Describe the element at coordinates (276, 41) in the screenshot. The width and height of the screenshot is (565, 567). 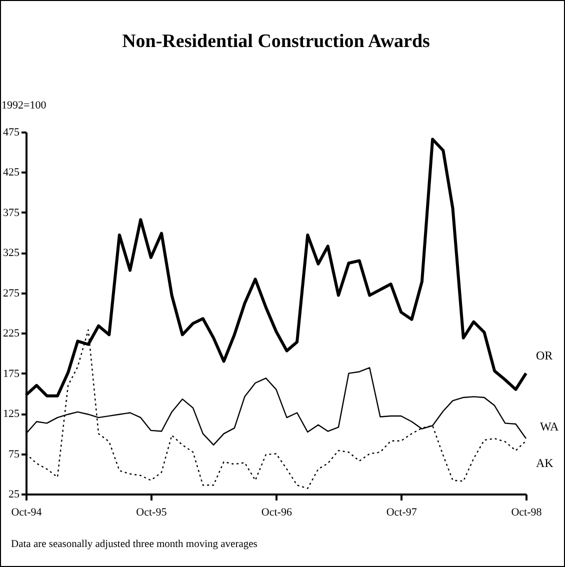
I see `chart-title: Non-Residential Construction Awards` at that location.